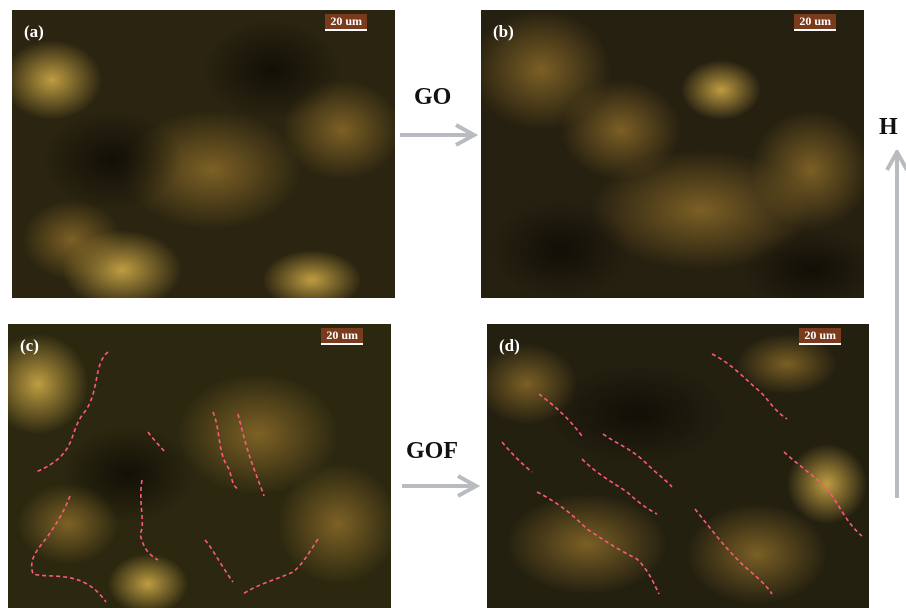 The width and height of the screenshot is (906, 608). What do you see at coordinates (509, 345) in the screenshot?
I see `panel-label-d: (d)` at bounding box center [509, 345].